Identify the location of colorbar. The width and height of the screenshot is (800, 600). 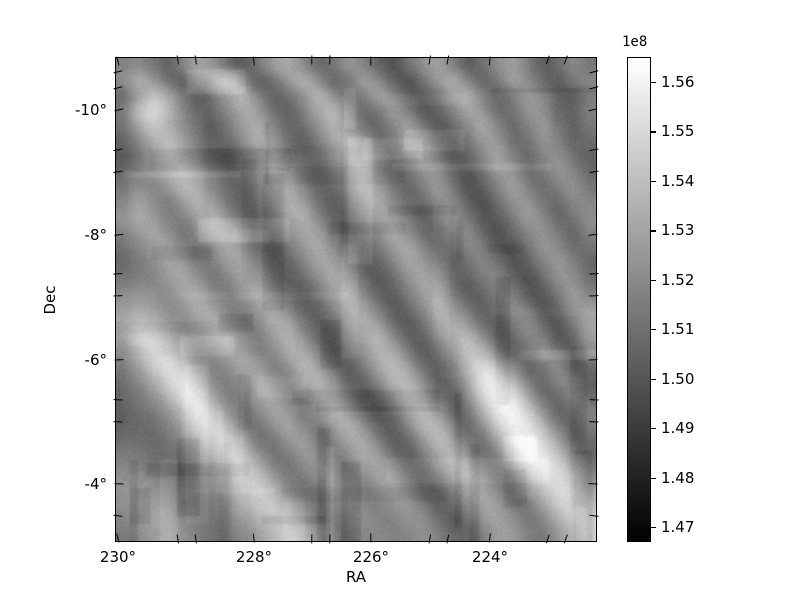
(639, 299).